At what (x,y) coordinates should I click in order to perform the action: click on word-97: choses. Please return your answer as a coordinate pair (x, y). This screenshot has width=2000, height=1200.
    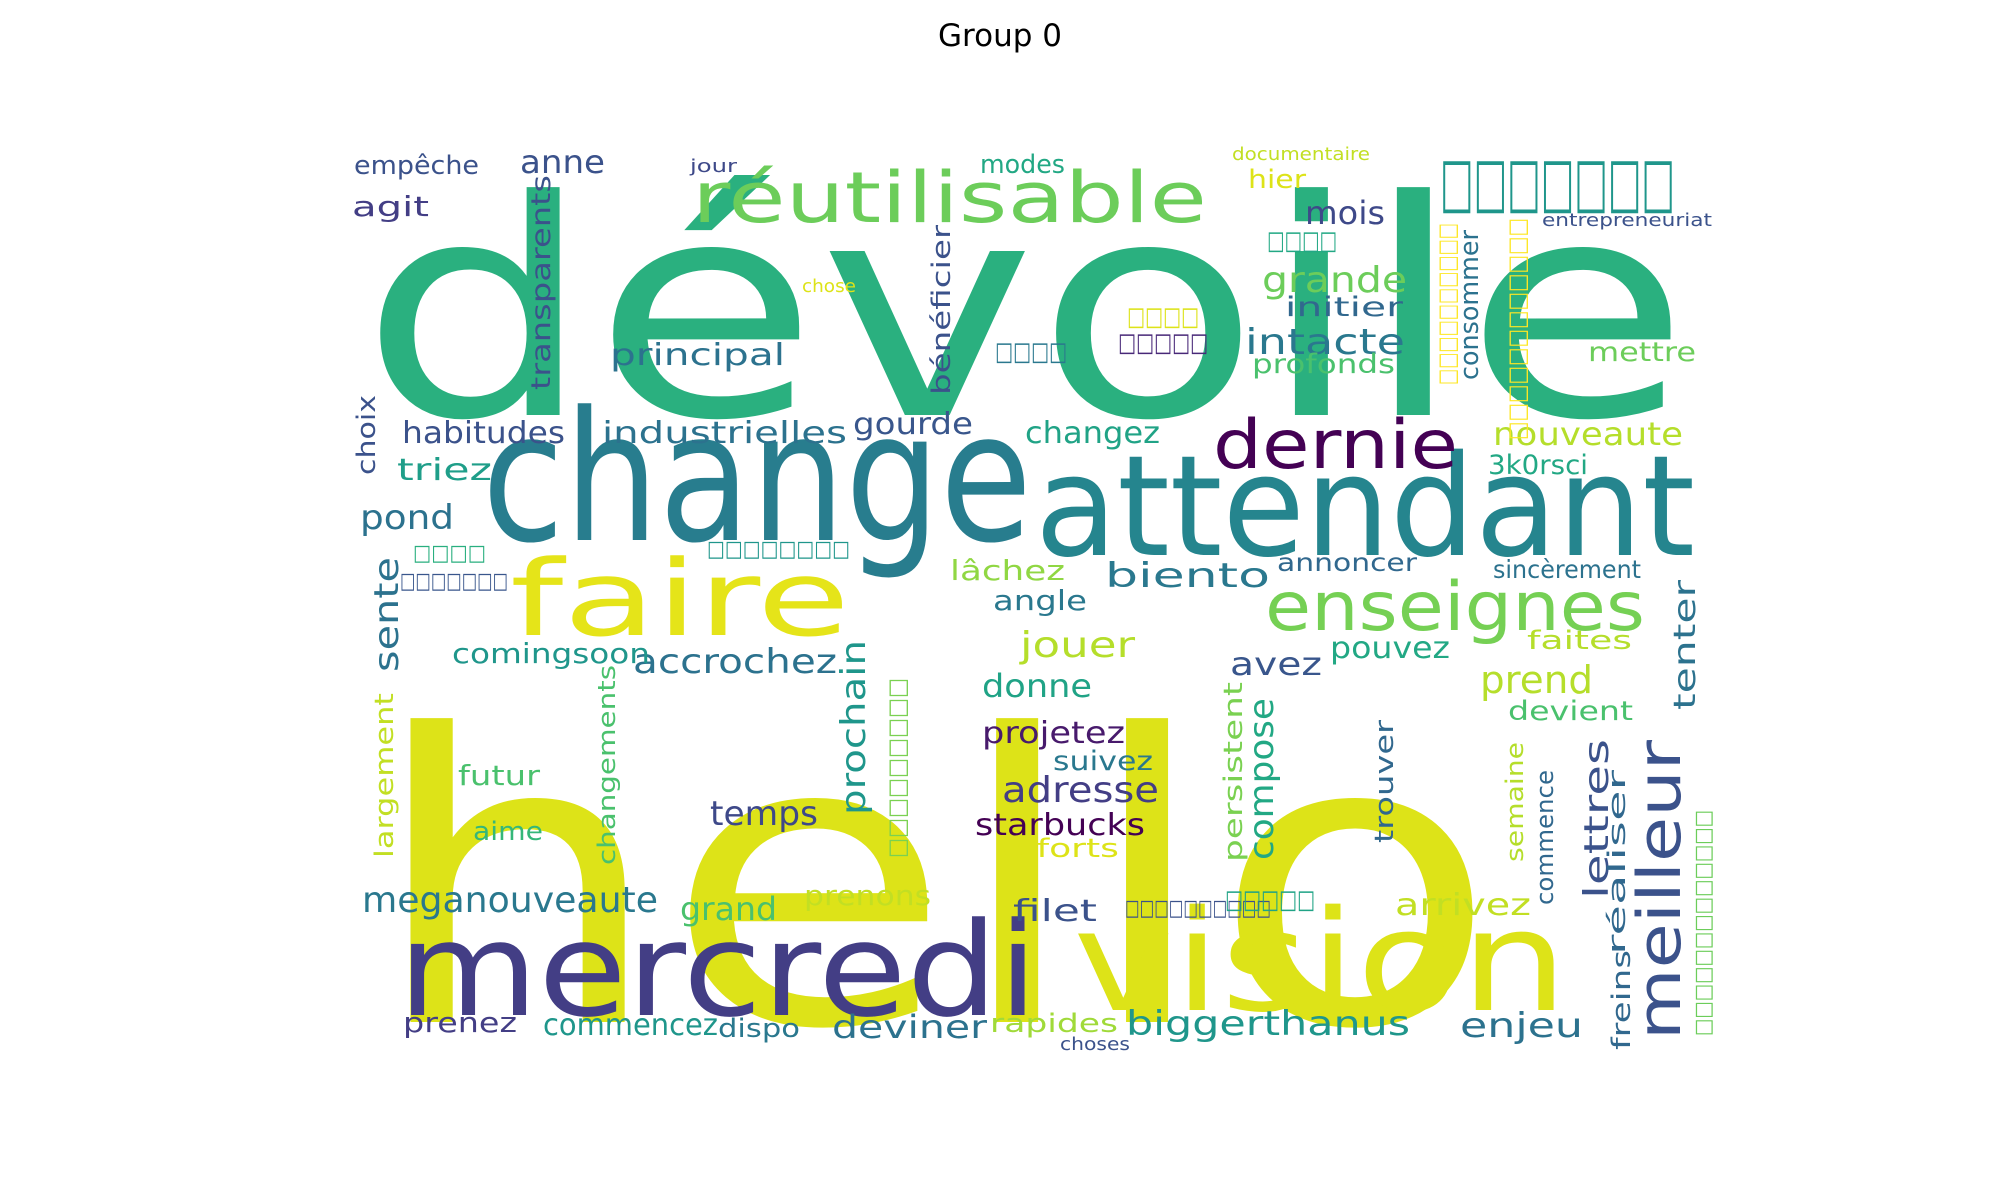
    Looking at the image, I should click on (1095, 1044).